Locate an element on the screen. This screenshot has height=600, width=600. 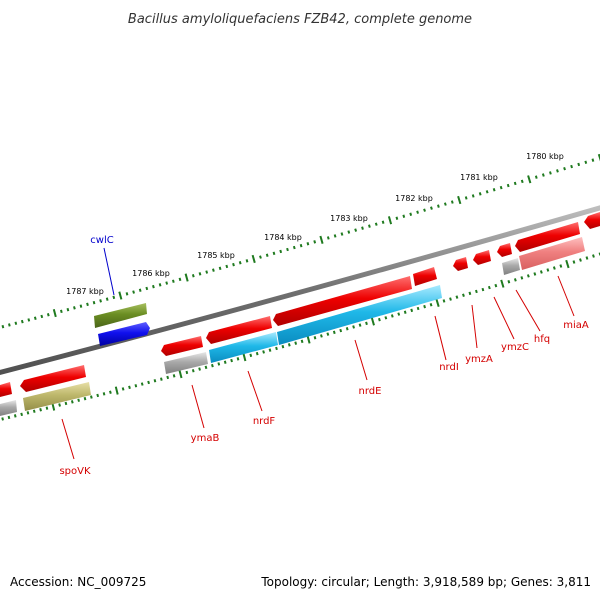
gene-ymzC-feature is located at coordinates (482, 257).